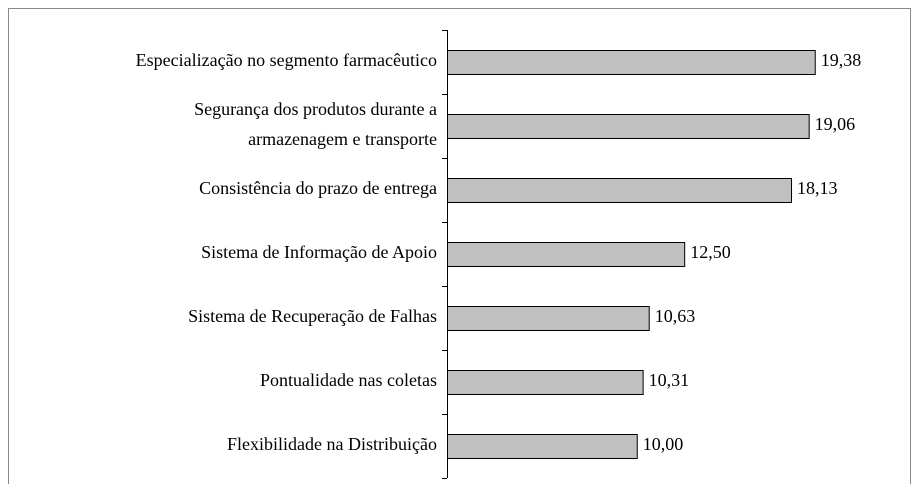 This screenshot has height=484, width=920. I want to click on value-label: 19,06, so click(835, 124).